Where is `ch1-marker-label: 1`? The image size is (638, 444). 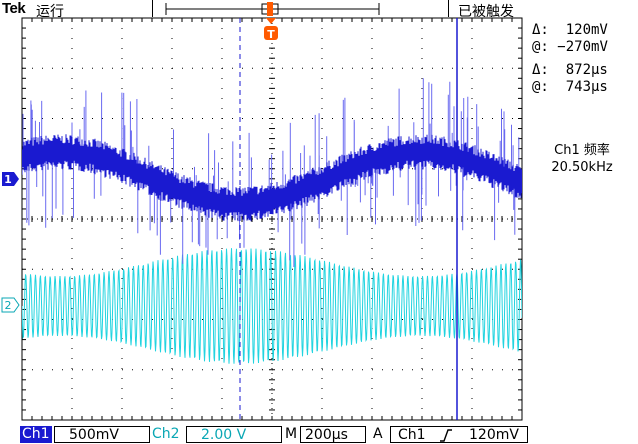 ch1-marker-label: 1 is located at coordinates (8, 179).